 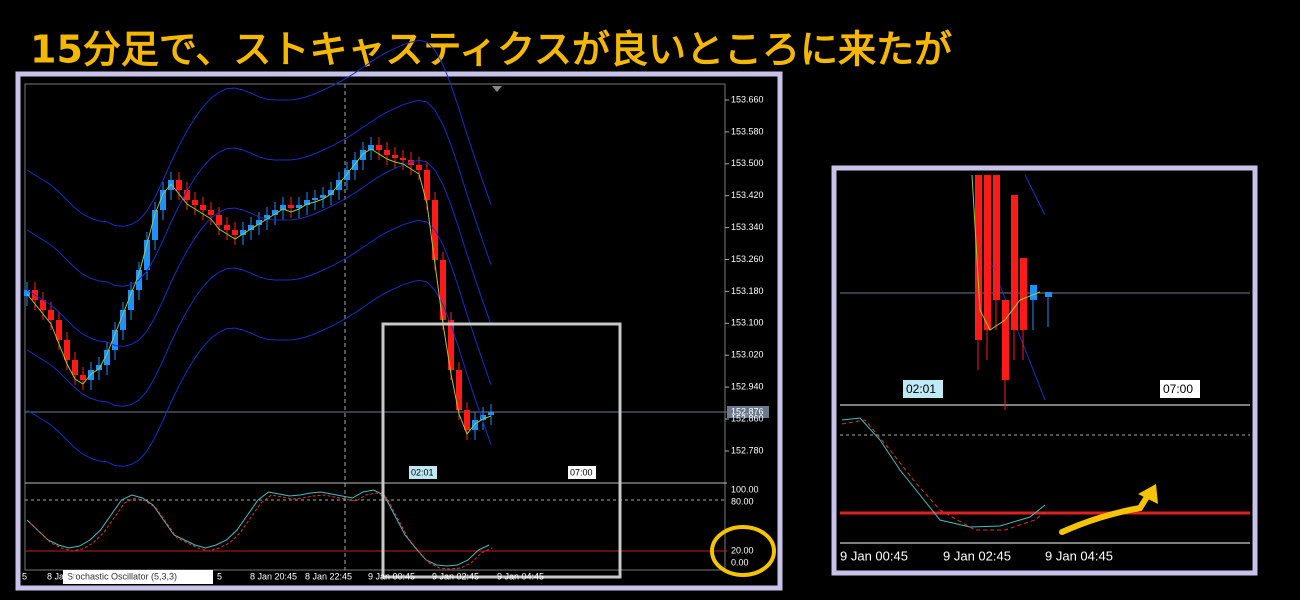 What do you see at coordinates (423, 472) in the screenshot?
I see `time-tag` at bounding box center [423, 472].